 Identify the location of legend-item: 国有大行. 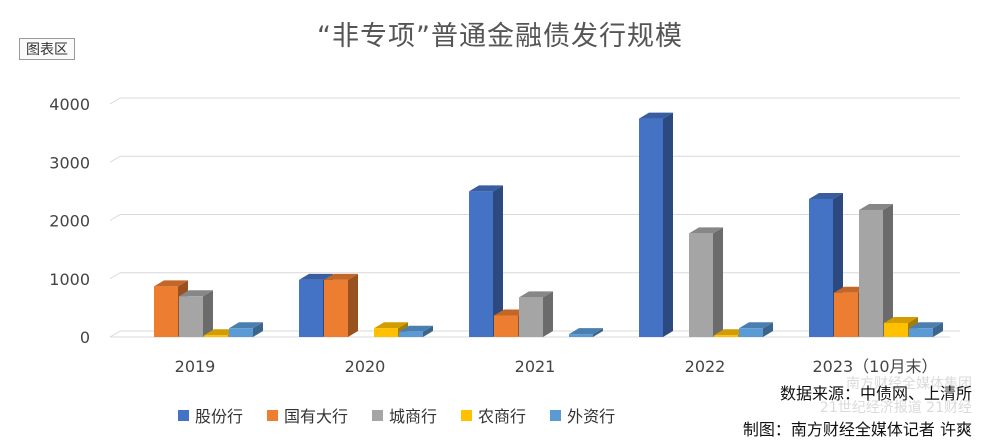
(307, 415).